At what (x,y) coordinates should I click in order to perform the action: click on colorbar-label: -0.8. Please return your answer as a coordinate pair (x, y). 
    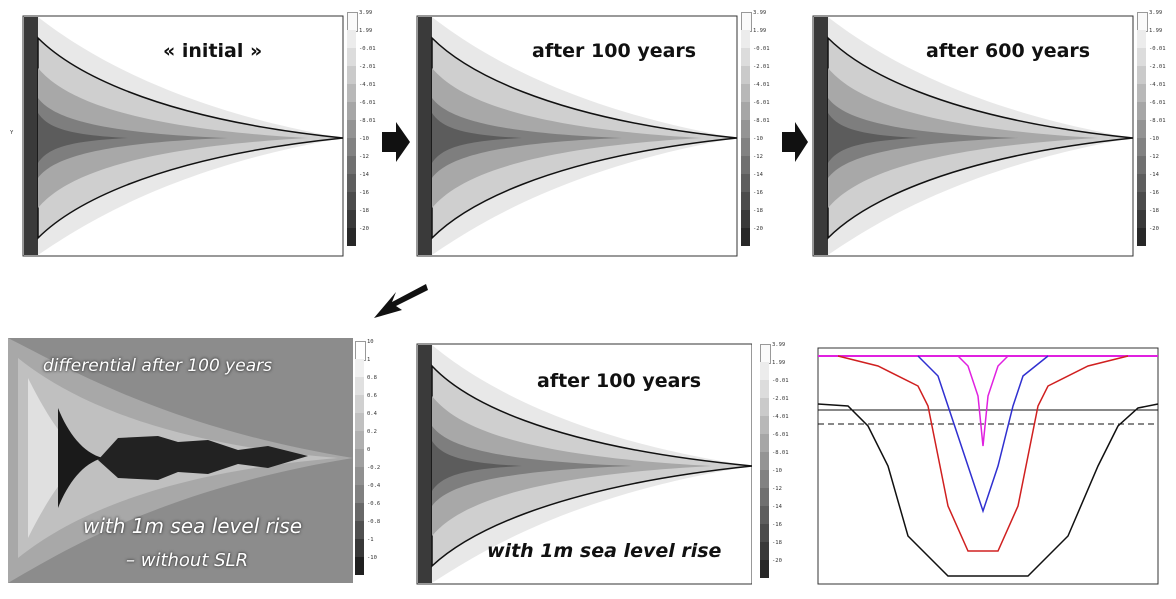
    Looking at the image, I should click on (374, 522).